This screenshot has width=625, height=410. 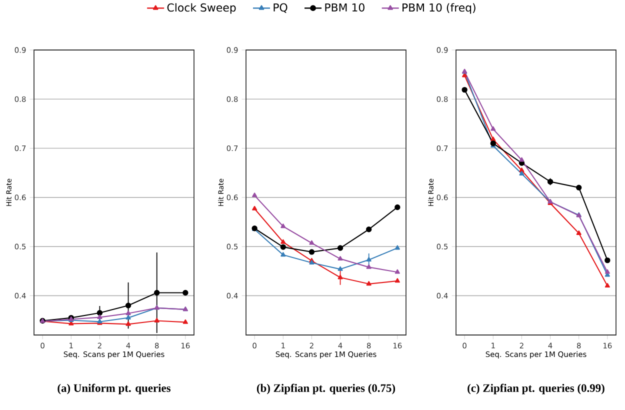 What do you see at coordinates (281, 8) in the screenshot?
I see `legend-label: PQ` at bounding box center [281, 8].